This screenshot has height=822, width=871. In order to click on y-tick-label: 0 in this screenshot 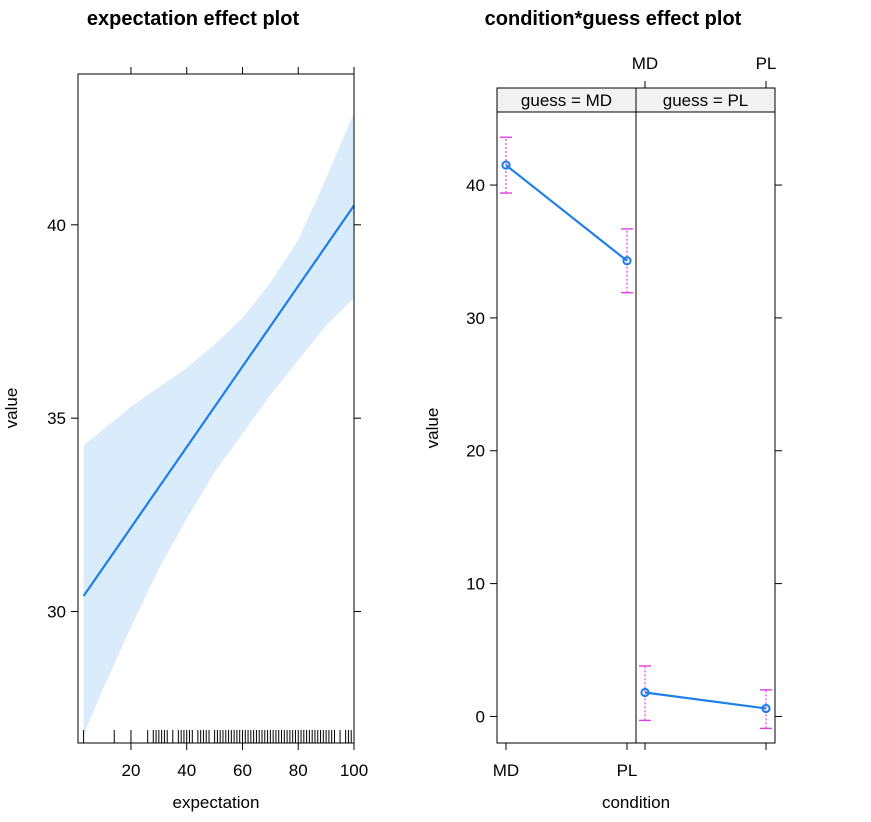, I will do `click(480, 716)`.